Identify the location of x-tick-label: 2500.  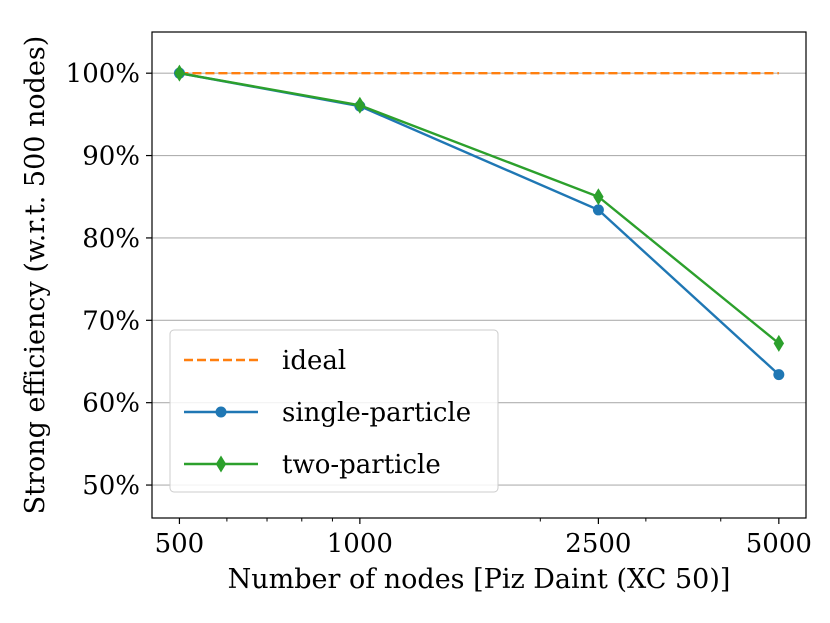
(598, 544).